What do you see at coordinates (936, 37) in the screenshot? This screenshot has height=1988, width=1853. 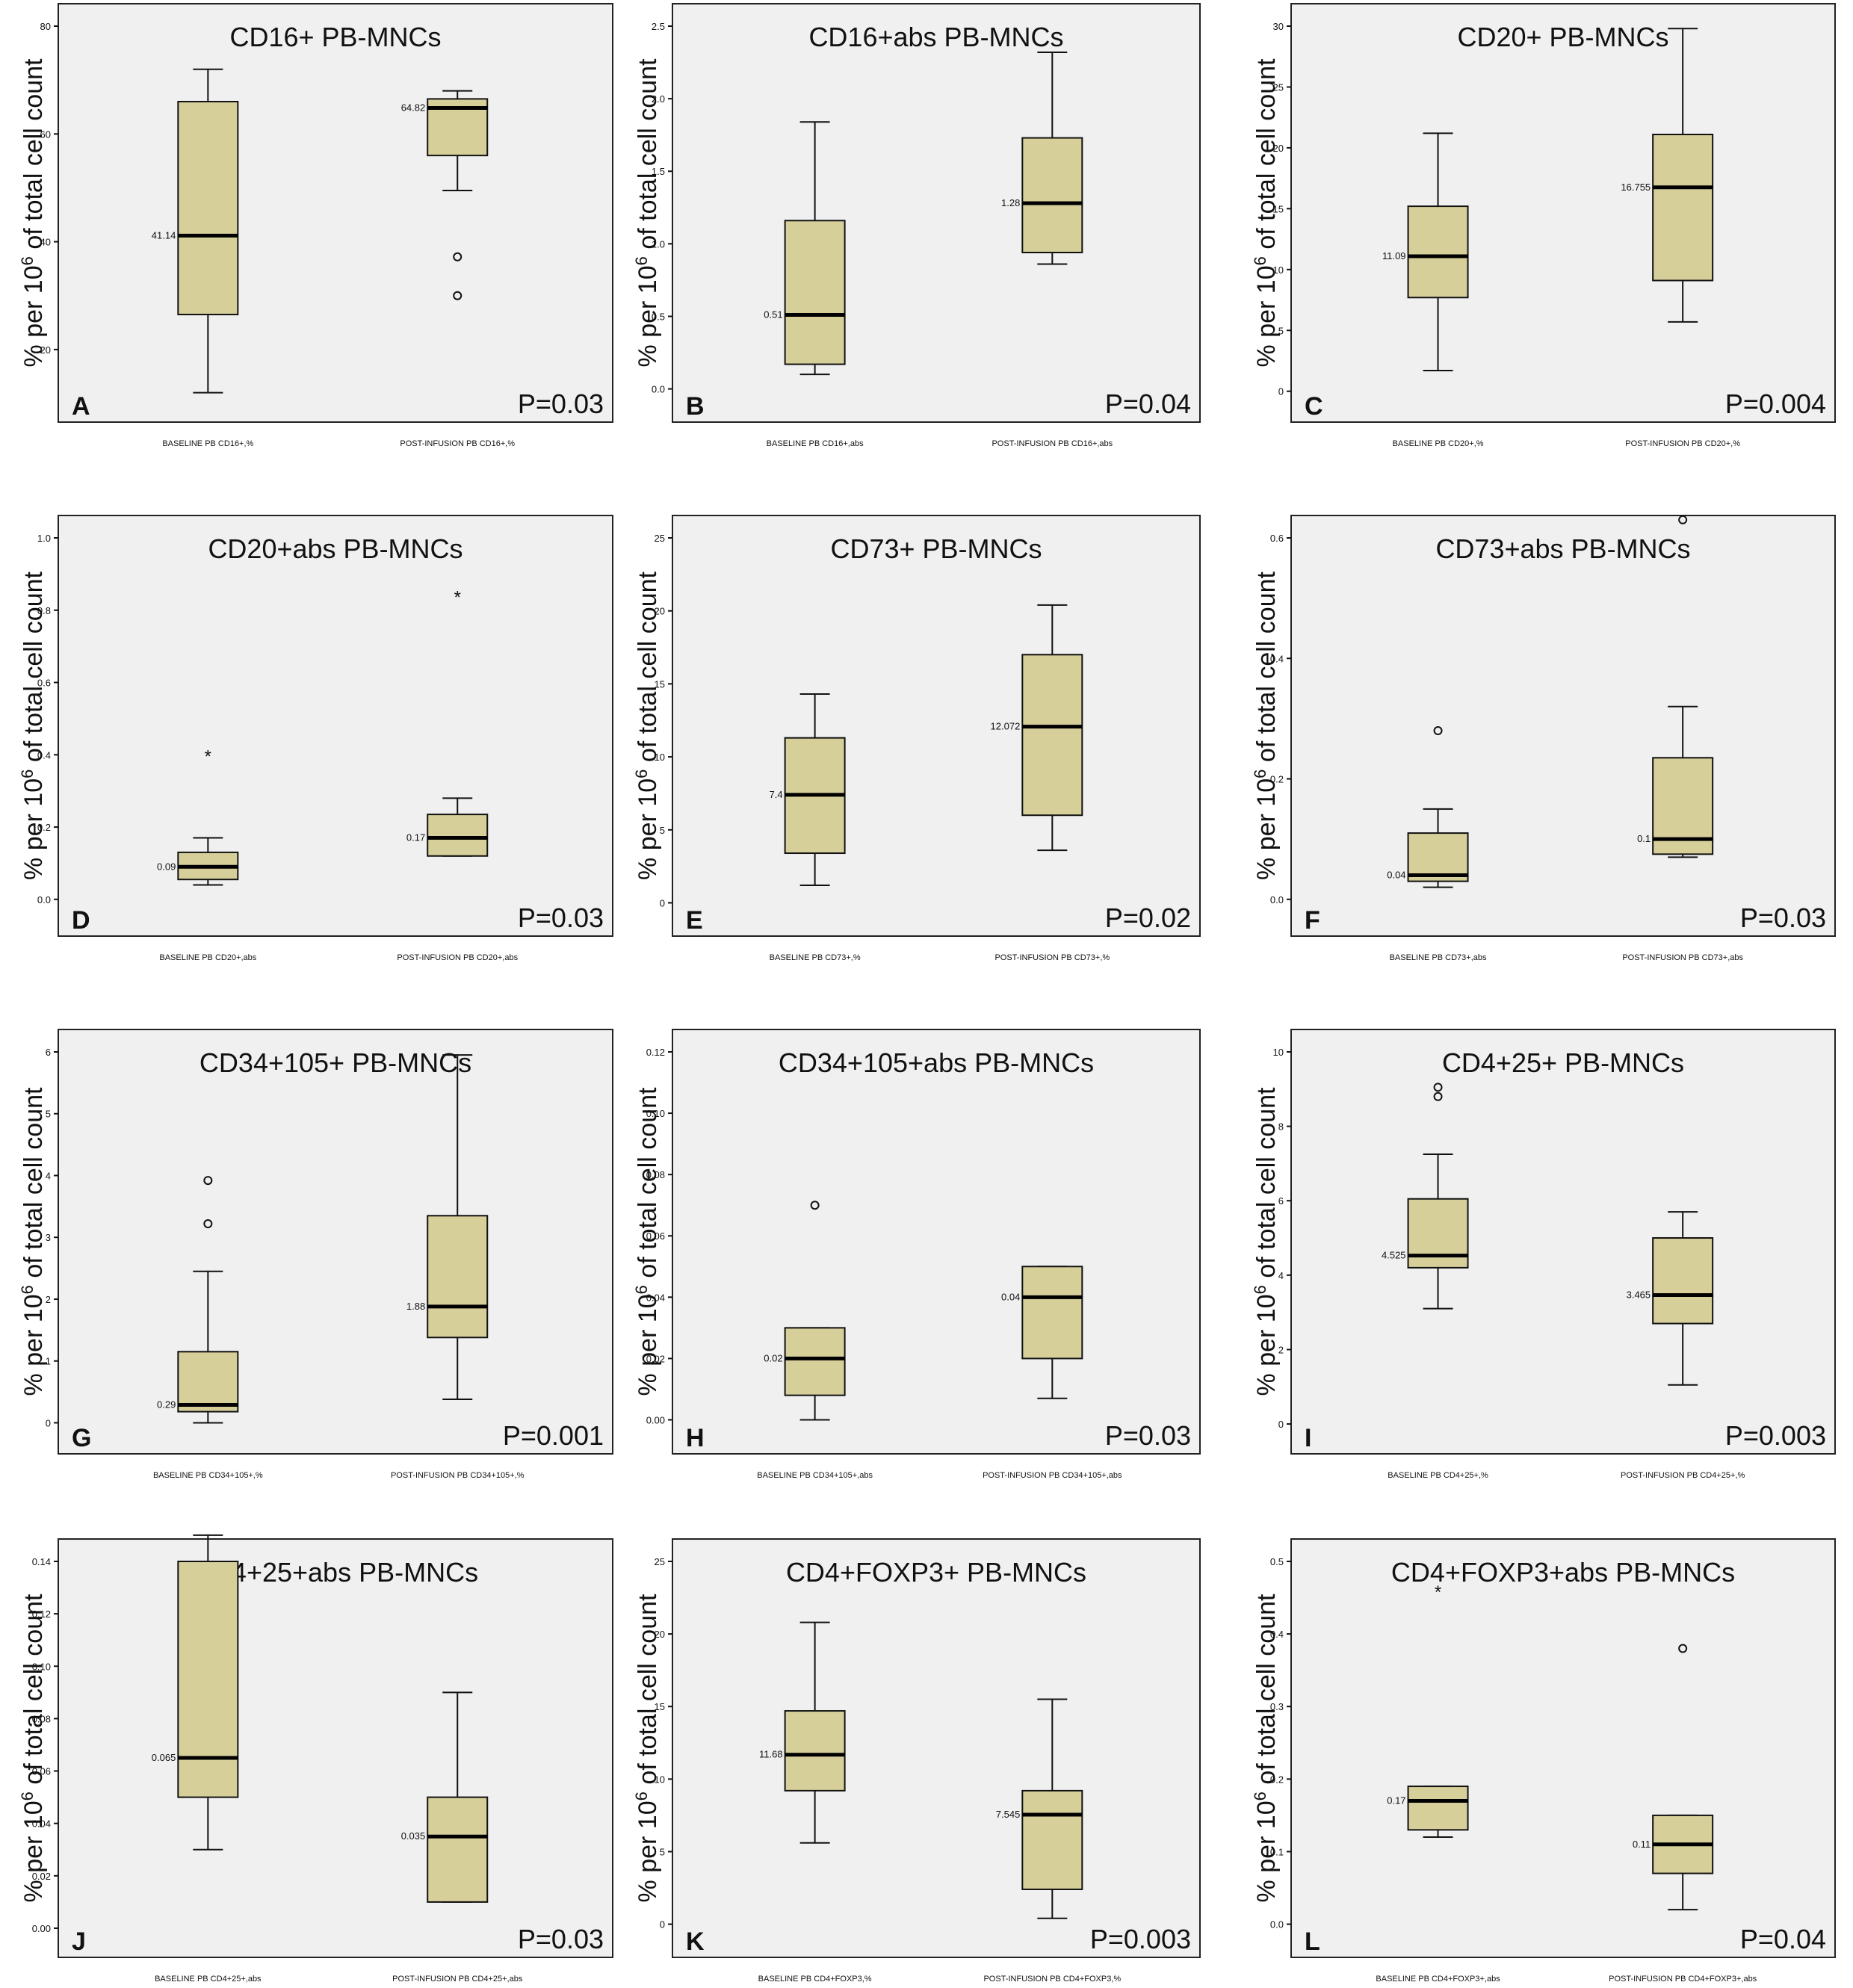 I see `chart-title: CD16+abs PB-MNCs` at bounding box center [936, 37].